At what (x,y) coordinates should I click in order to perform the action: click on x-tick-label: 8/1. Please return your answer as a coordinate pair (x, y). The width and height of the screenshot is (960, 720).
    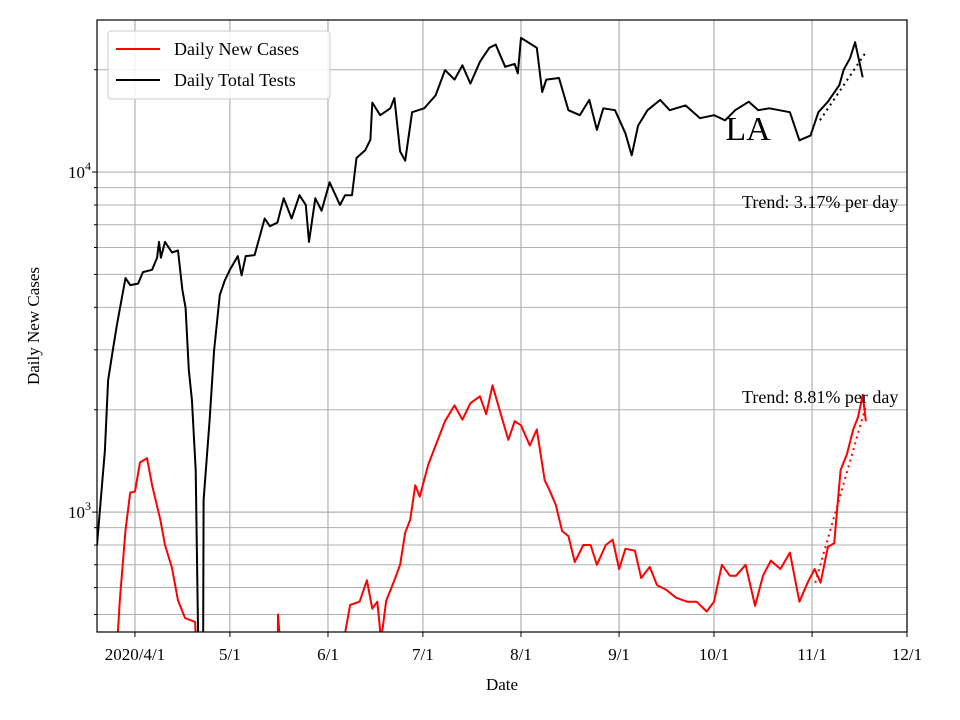
    Looking at the image, I should click on (521, 654).